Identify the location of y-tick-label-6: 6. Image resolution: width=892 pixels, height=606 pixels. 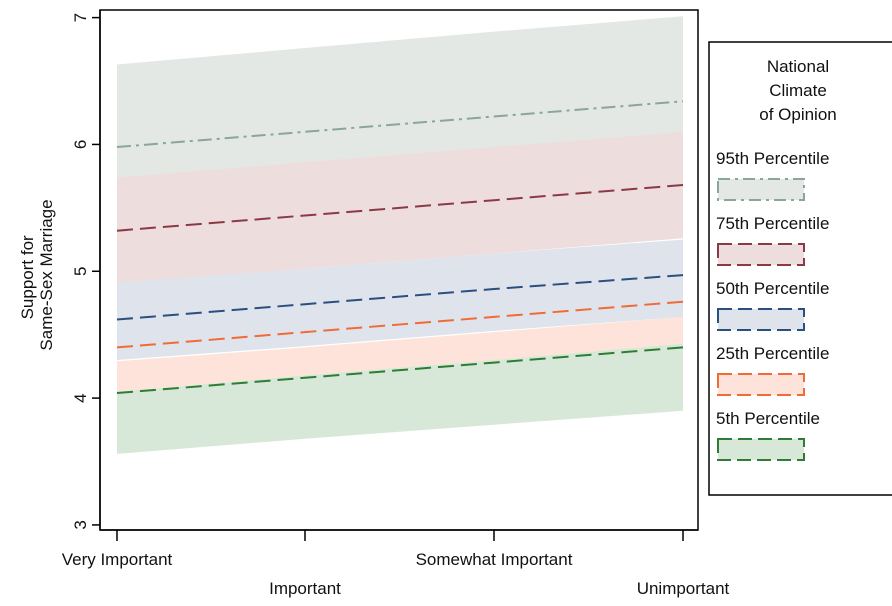
(80, 144).